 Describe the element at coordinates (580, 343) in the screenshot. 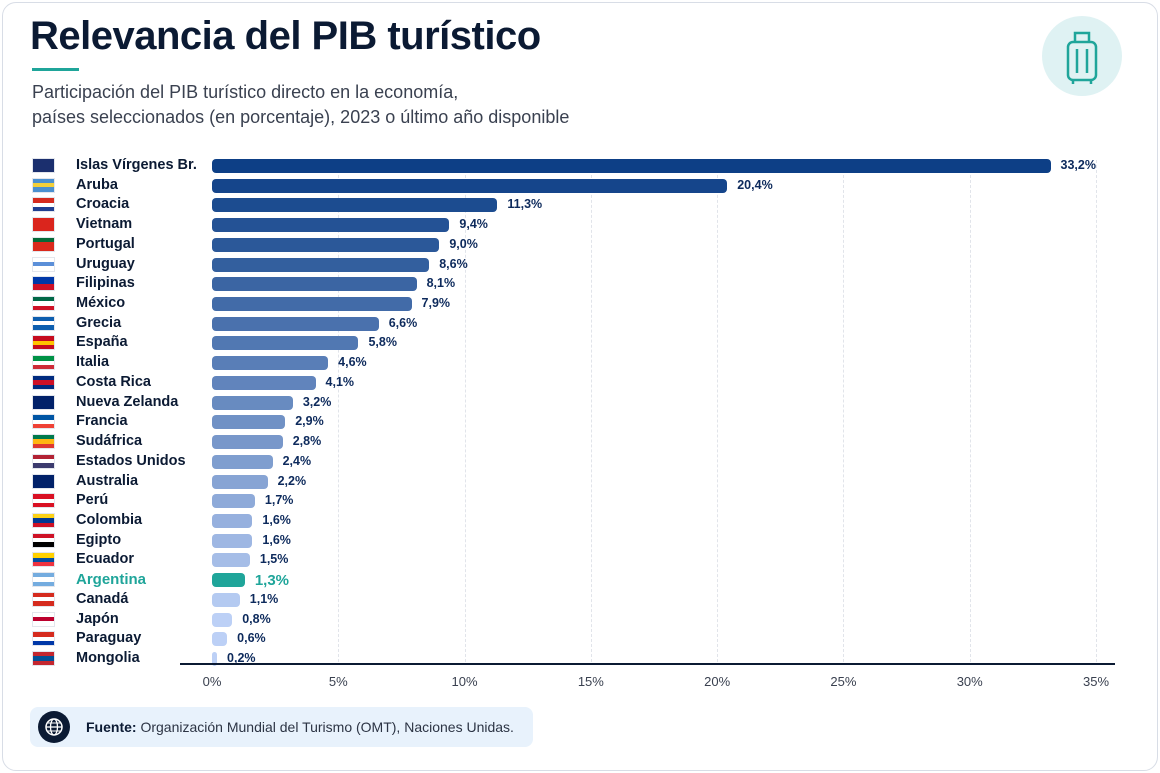

I see `bar-row: España 5,8%` at that location.